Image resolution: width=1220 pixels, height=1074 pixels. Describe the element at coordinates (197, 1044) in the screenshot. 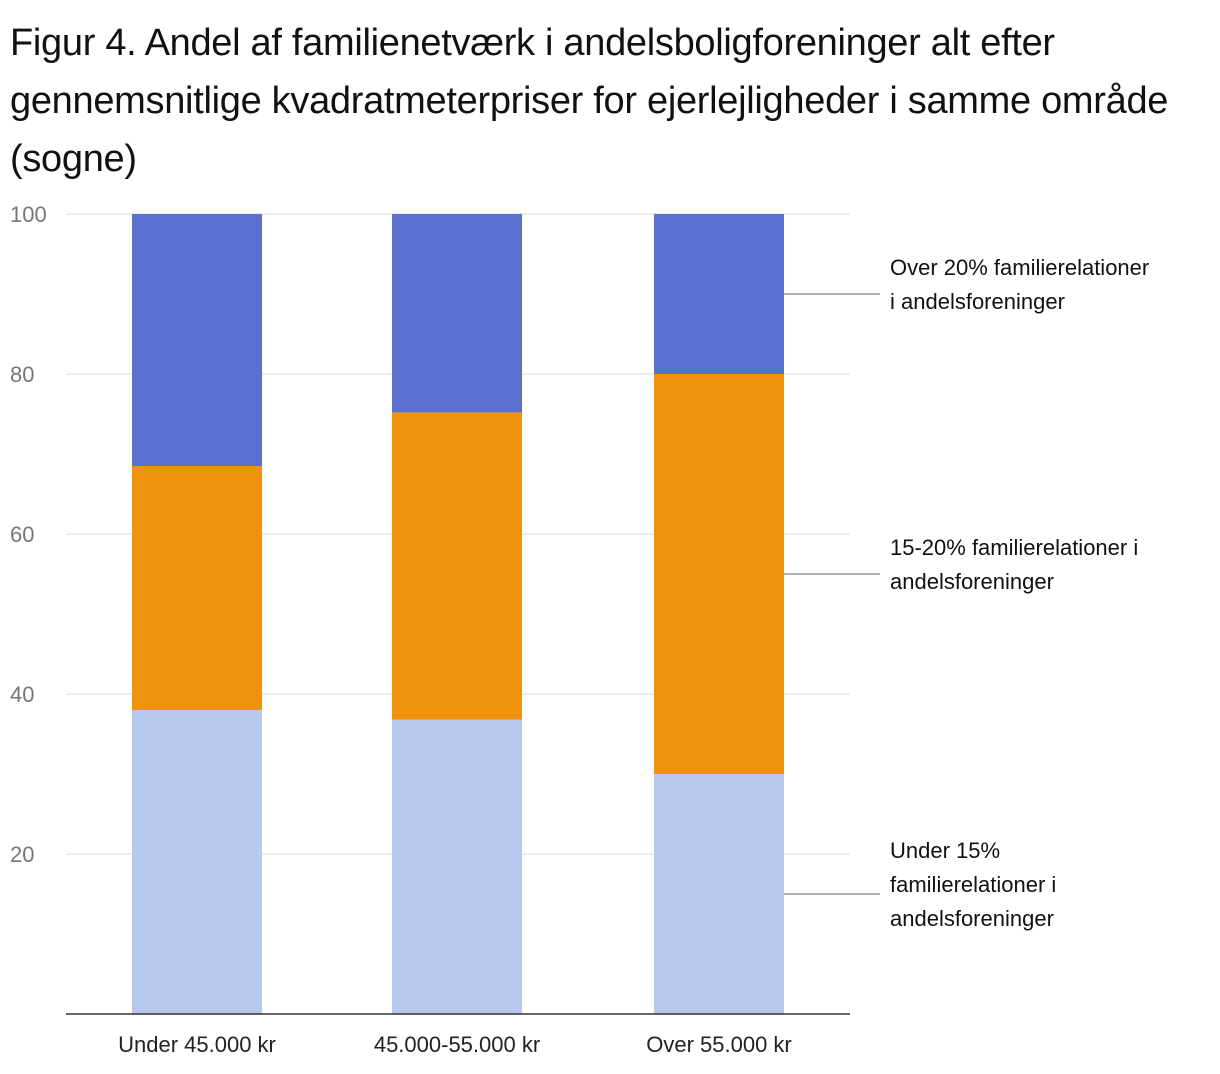

I see `x-category-label: Under 45.000 kr` at that location.